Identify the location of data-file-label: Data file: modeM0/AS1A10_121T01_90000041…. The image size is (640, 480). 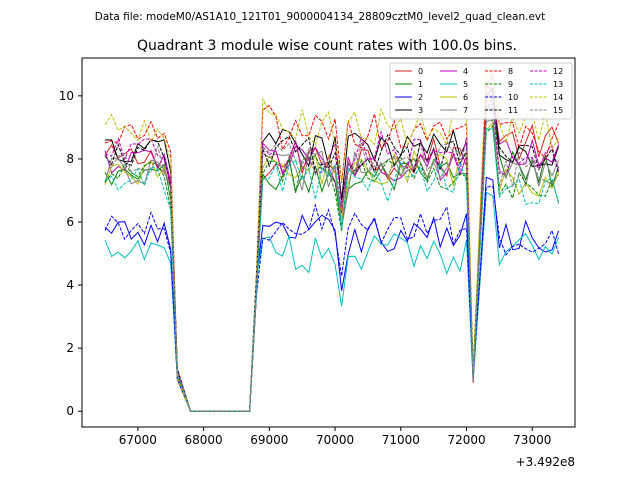
(320, 17).